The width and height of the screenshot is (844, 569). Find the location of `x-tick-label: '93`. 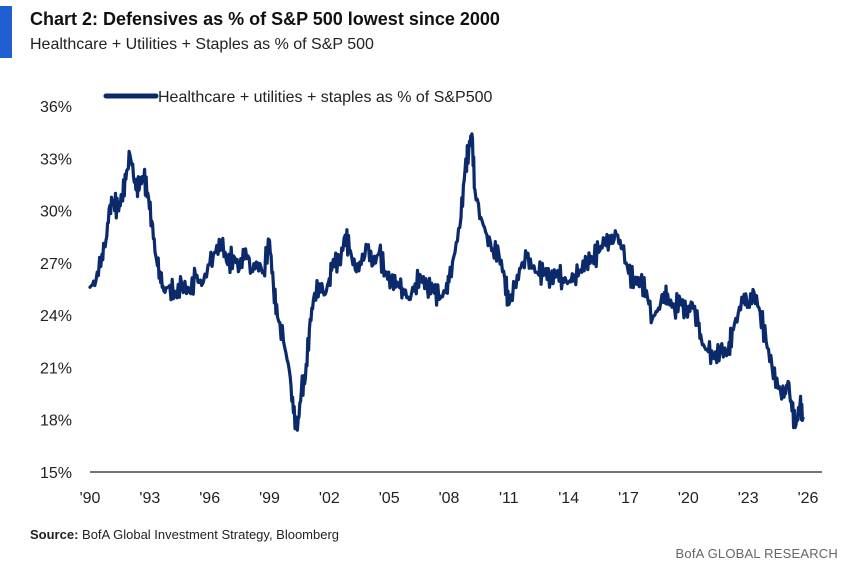

x-tick-label: '93 is located at coordinates (149, 498).